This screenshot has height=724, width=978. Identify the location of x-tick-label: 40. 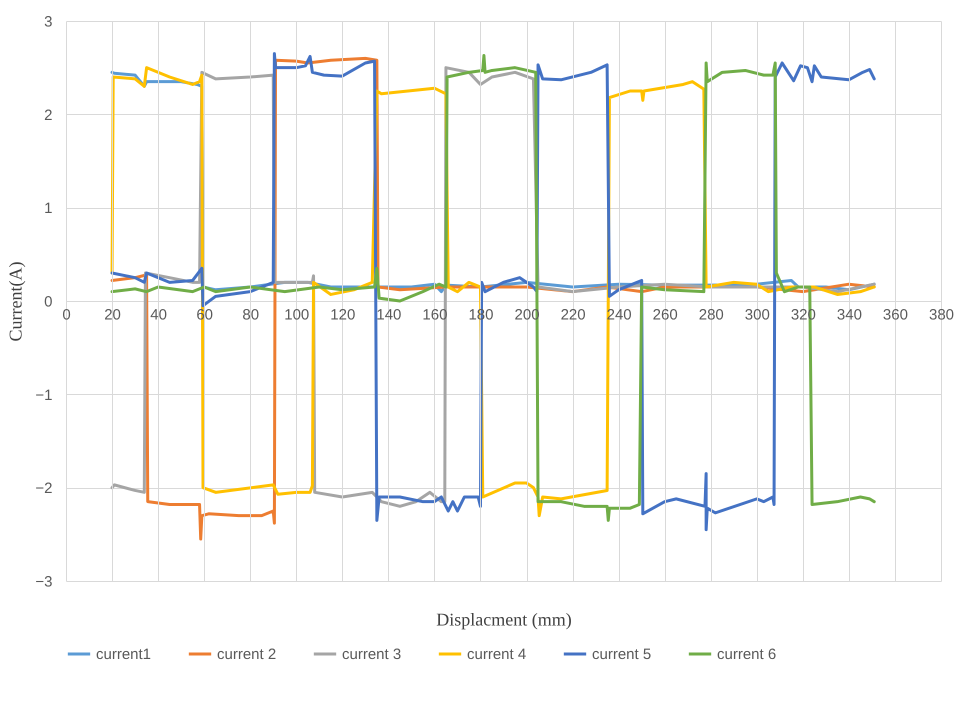
(158, 315).